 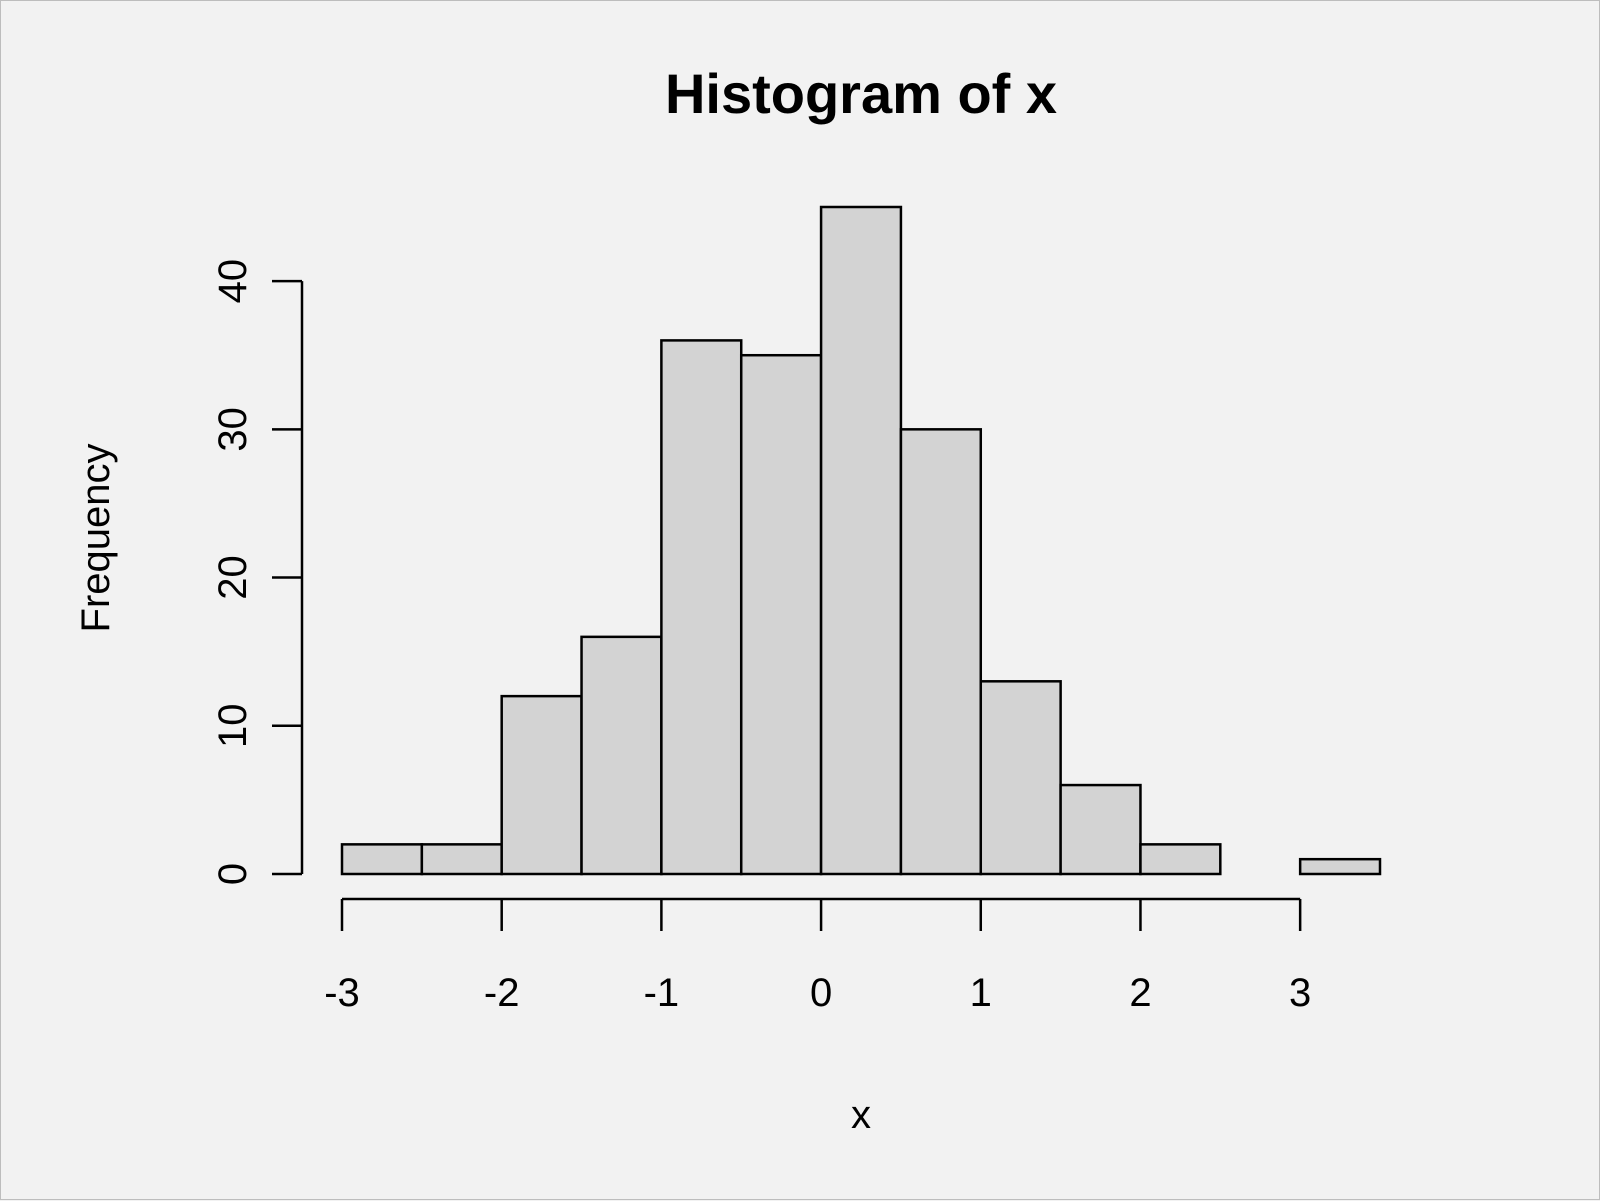 What do you see at coordinates (1140, 993) in the screenshot?
I see `x-tick-label-5: 2` at bounding box center [1140, 993].